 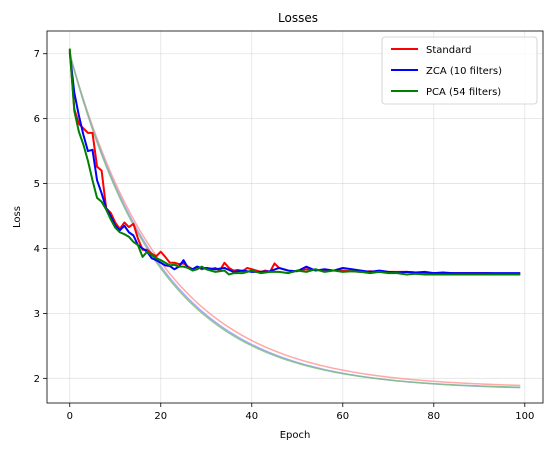 I want to click on legend: Standard ZCA (10 filters) PCA (54 filters), so click(x=459, y=70).